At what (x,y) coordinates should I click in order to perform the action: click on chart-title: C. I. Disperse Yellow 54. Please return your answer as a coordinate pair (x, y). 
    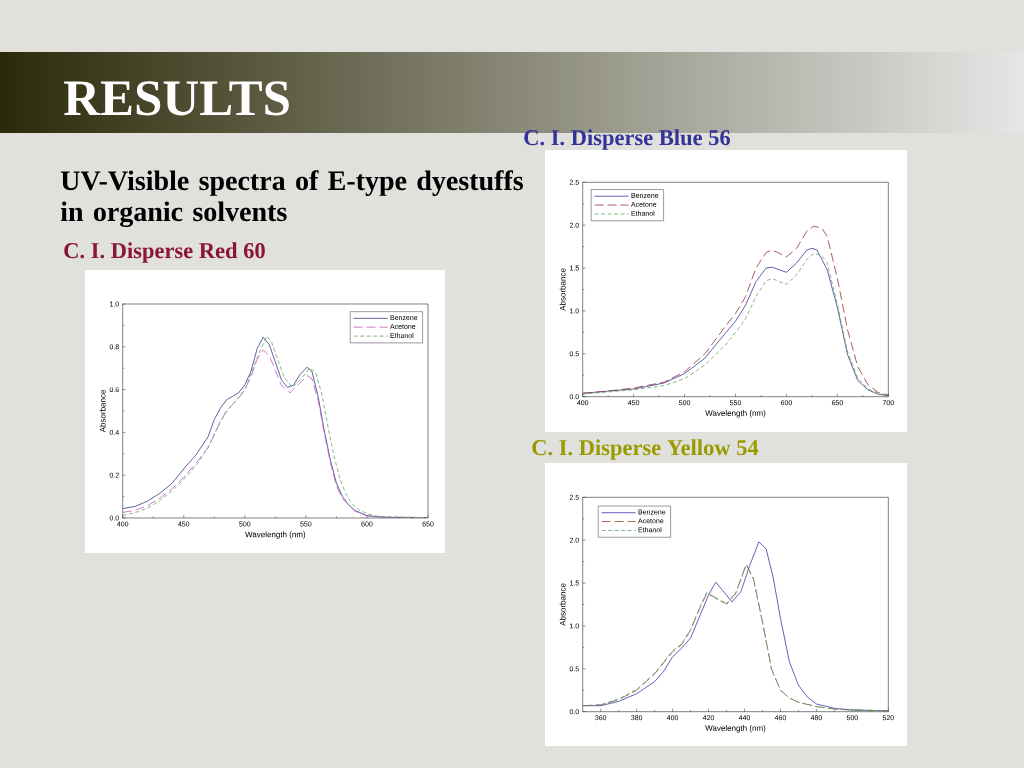
    Looking at the image, I should click on (645, 449).